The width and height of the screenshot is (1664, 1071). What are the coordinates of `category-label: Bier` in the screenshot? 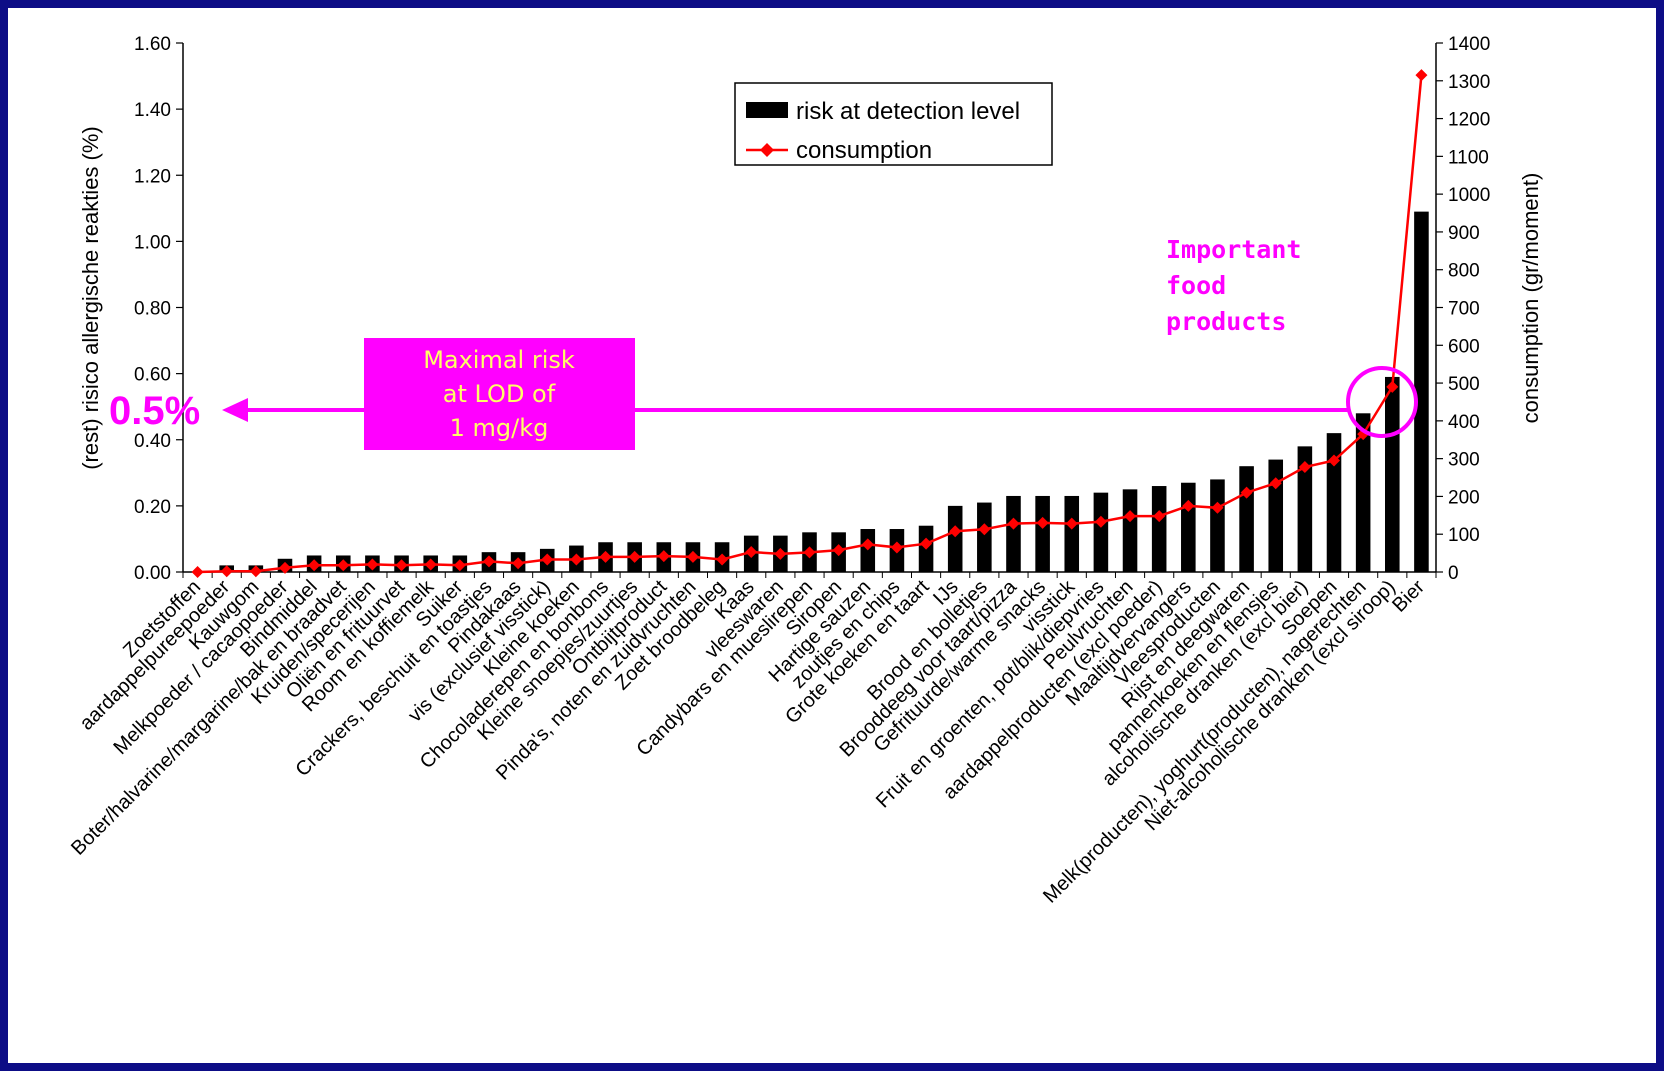 It's located at (1408, 596).